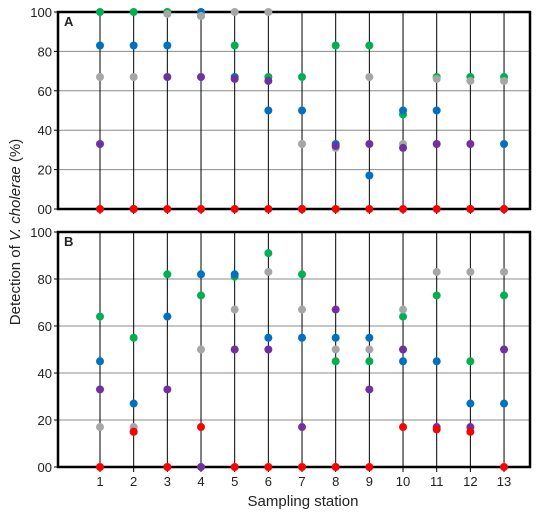 Image resolution: width=550 pixels, height=513 pixels. Describe the element at coordinates (41, 232) in the screenshot. I see `panel-b-y-tick-label: 100` at that location.